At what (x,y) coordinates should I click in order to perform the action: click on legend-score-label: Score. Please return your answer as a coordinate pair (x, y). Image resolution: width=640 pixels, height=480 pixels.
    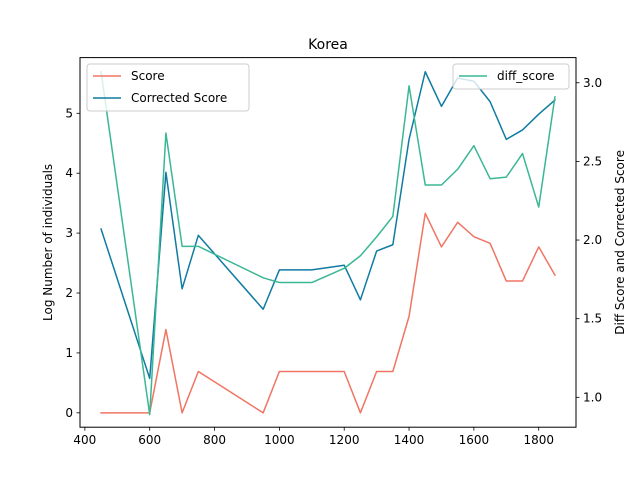
    Looking at the image, I should click on (148, 76).